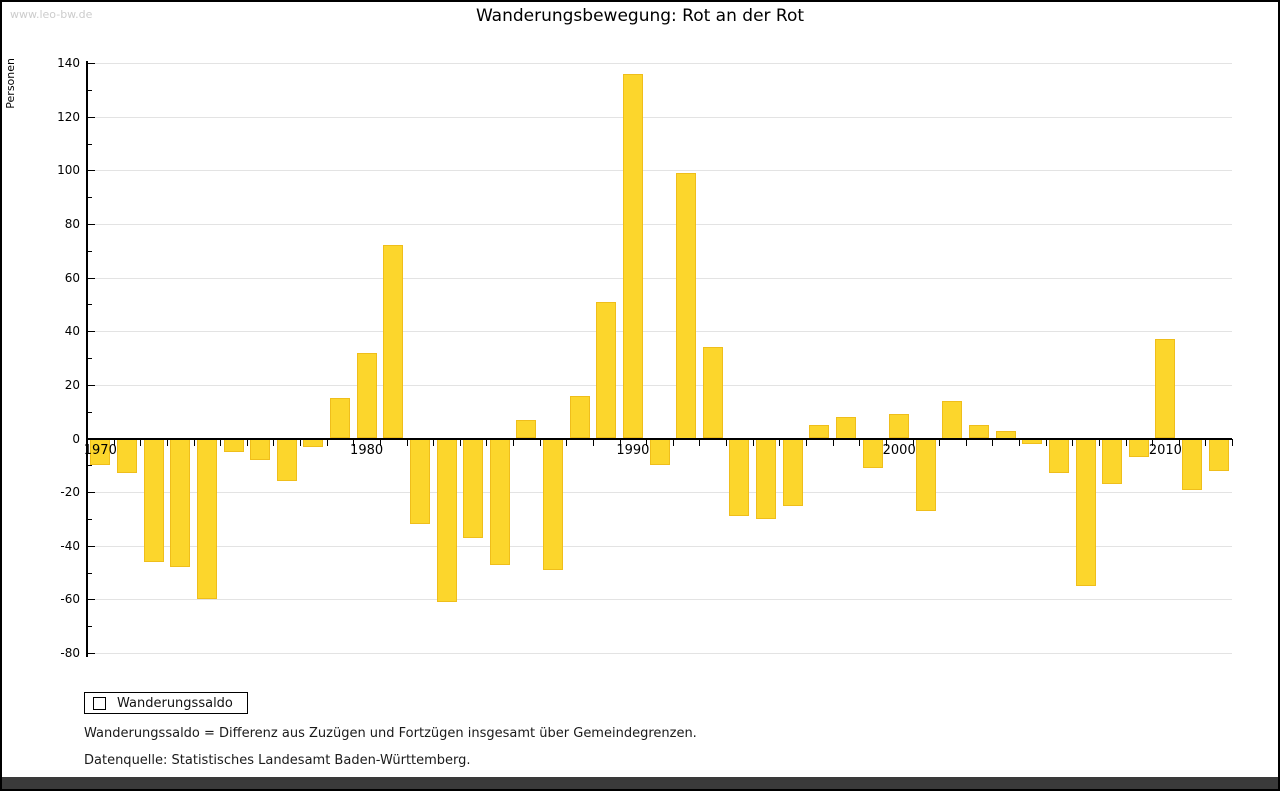 The width and height of the screenshot is (1280, 791). What do you see at coordinates (632, 256) in the screenshot?
I see `bar-1990` at bounding box center [632, 256].